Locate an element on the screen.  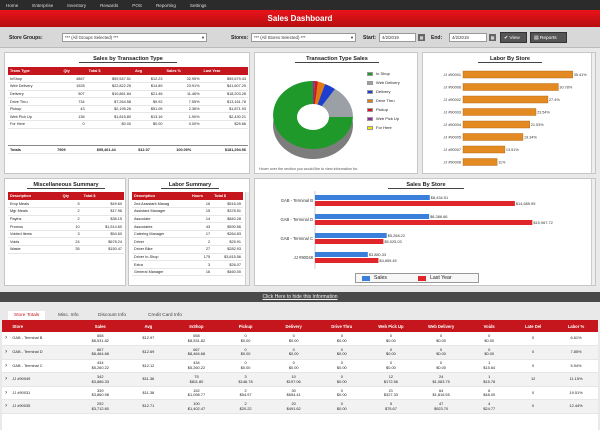
tab-credit-card-info: Credit Card Info is located at coordinates (165, 315).